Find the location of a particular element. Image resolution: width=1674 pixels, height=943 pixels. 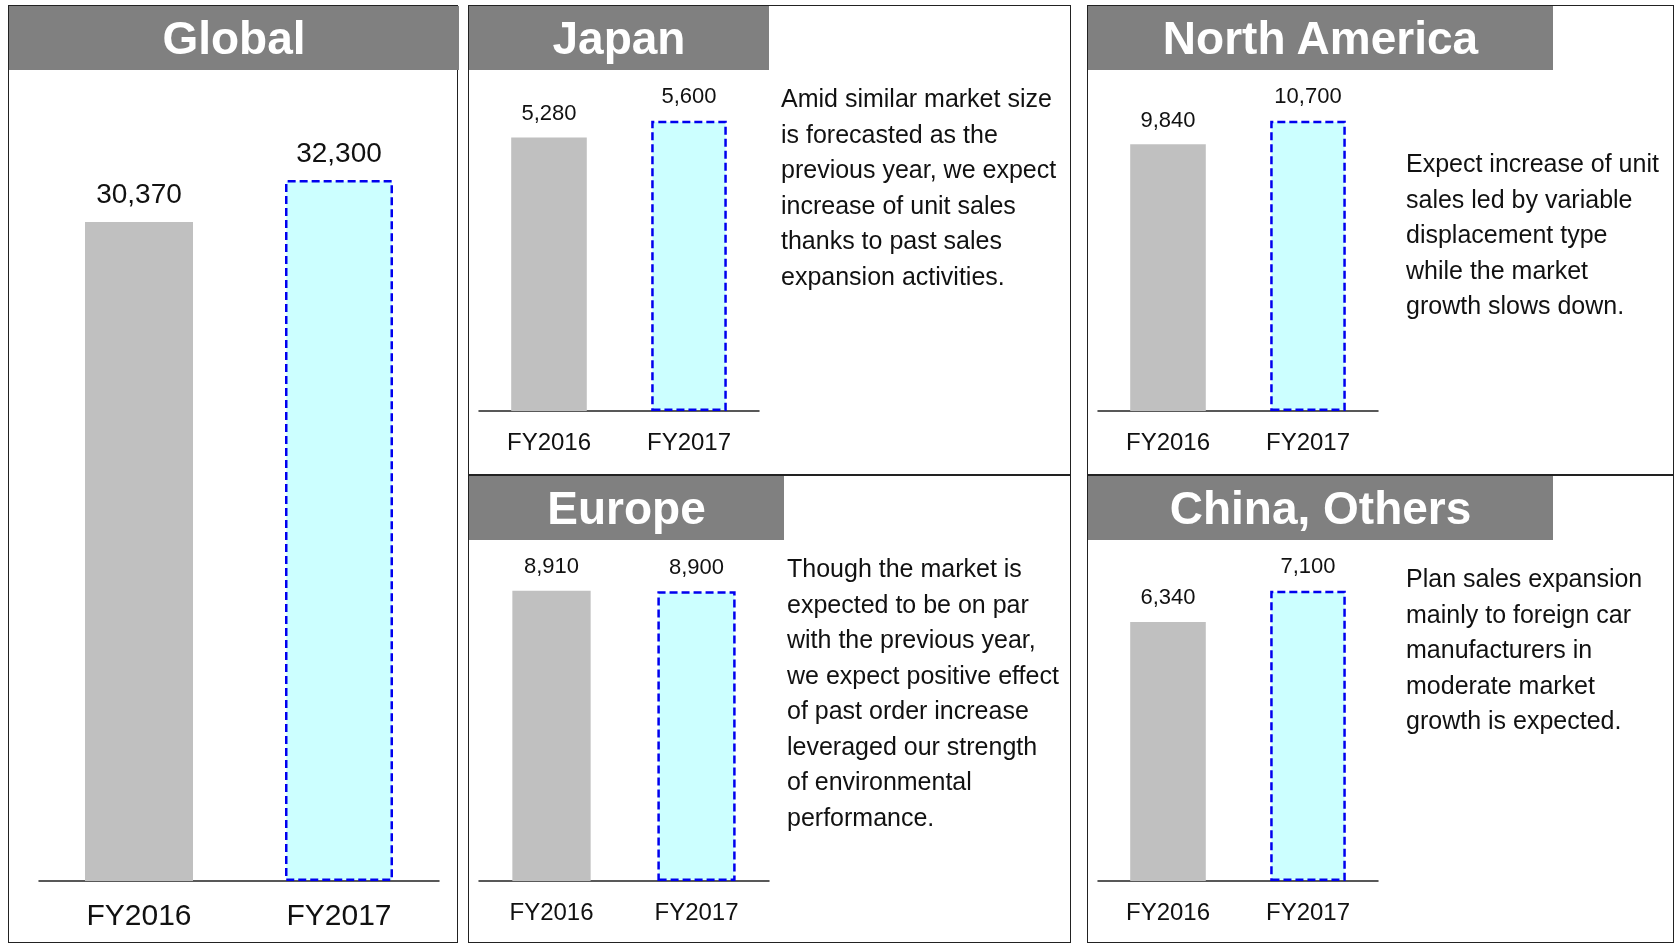

chart-title: Europe is located at coordinates (626, 508).